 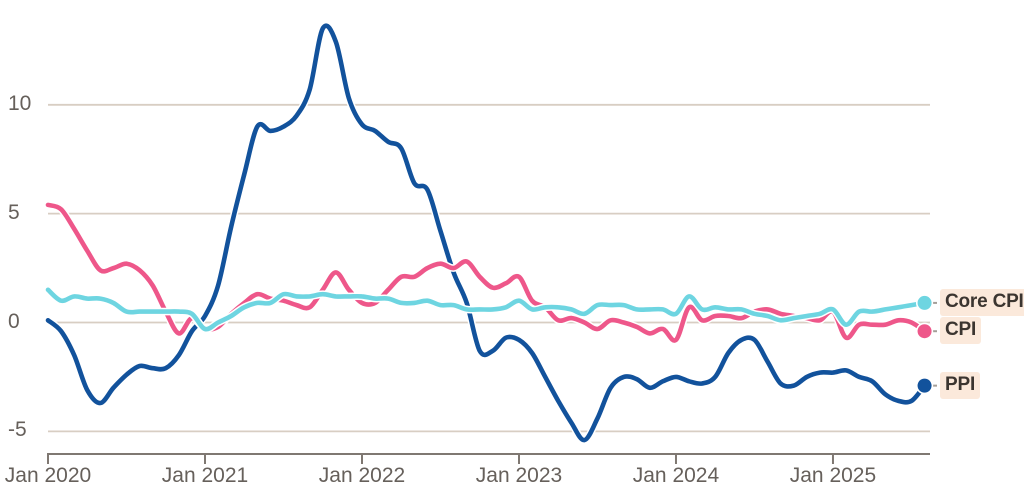 What do you see at coordinates (519, 475) in the screenshot?
I see `x-axis-label: Jan 2023` at bounding box center [519, 475].